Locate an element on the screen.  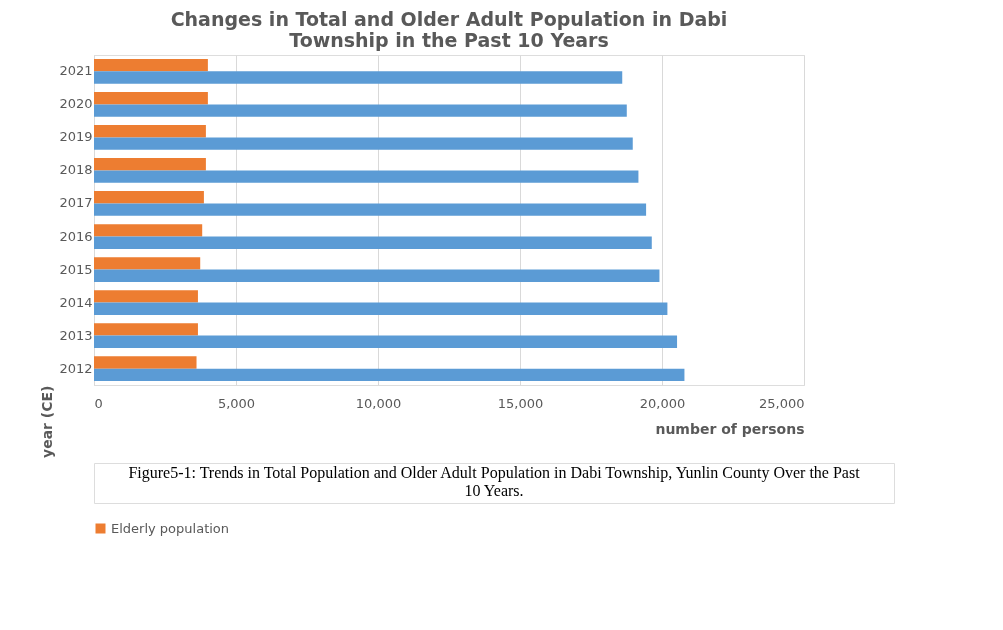
y-tick-label: 2013 is located at coordinates (76, 335).